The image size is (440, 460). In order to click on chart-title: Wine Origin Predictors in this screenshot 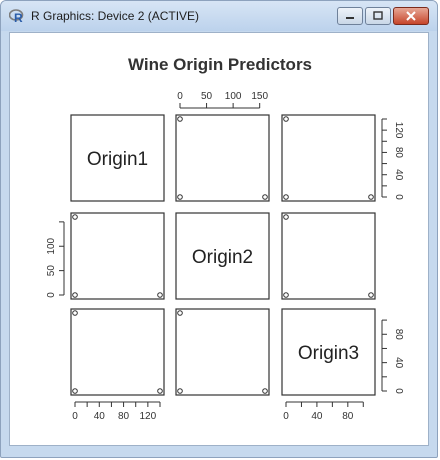, I will do `click(220, 64)`.